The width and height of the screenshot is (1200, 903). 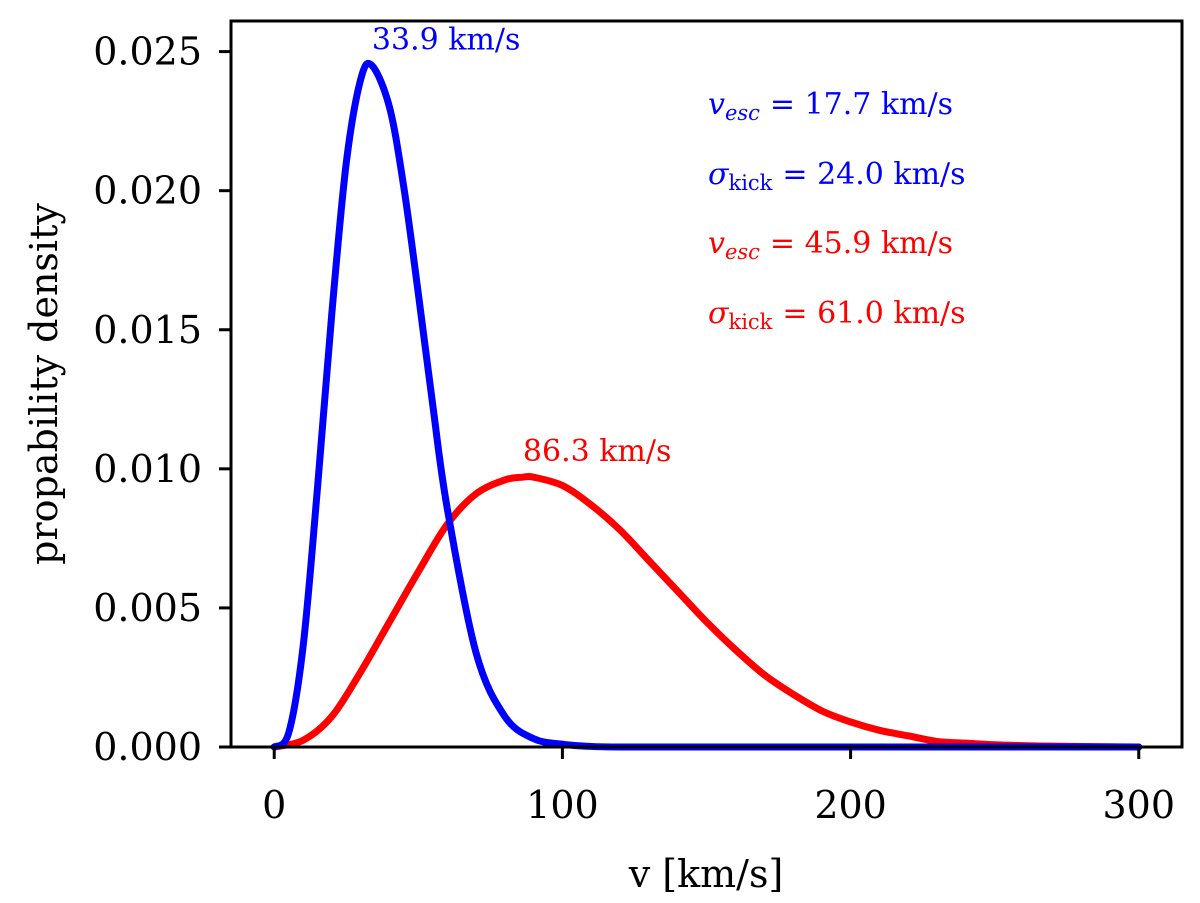 I want to click on x-tick-label: 0, so click(x=274, y=805).